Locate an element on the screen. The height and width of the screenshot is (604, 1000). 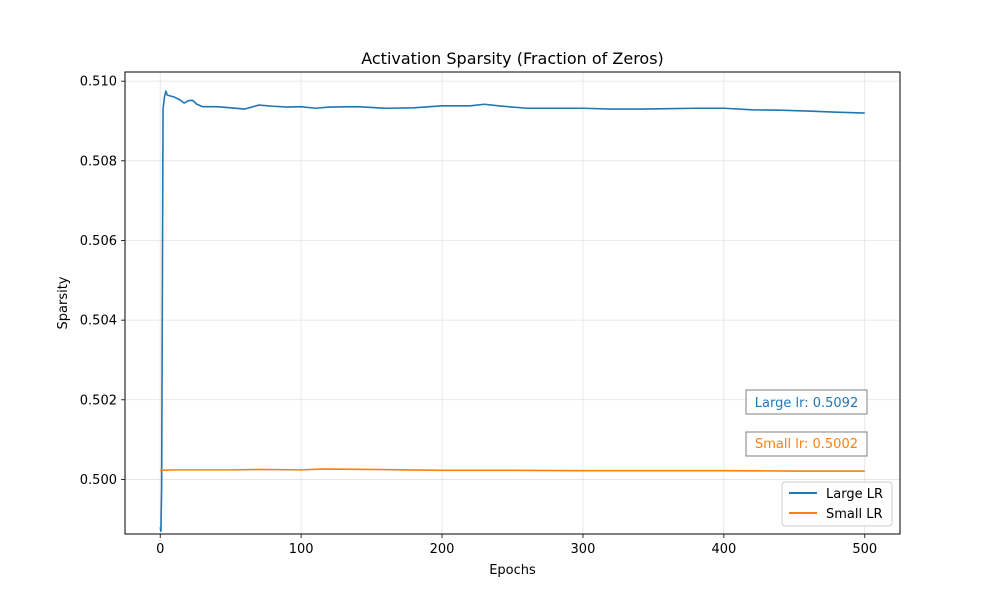
y-tick-label: 0.504 is located at coordinates (98, 321).